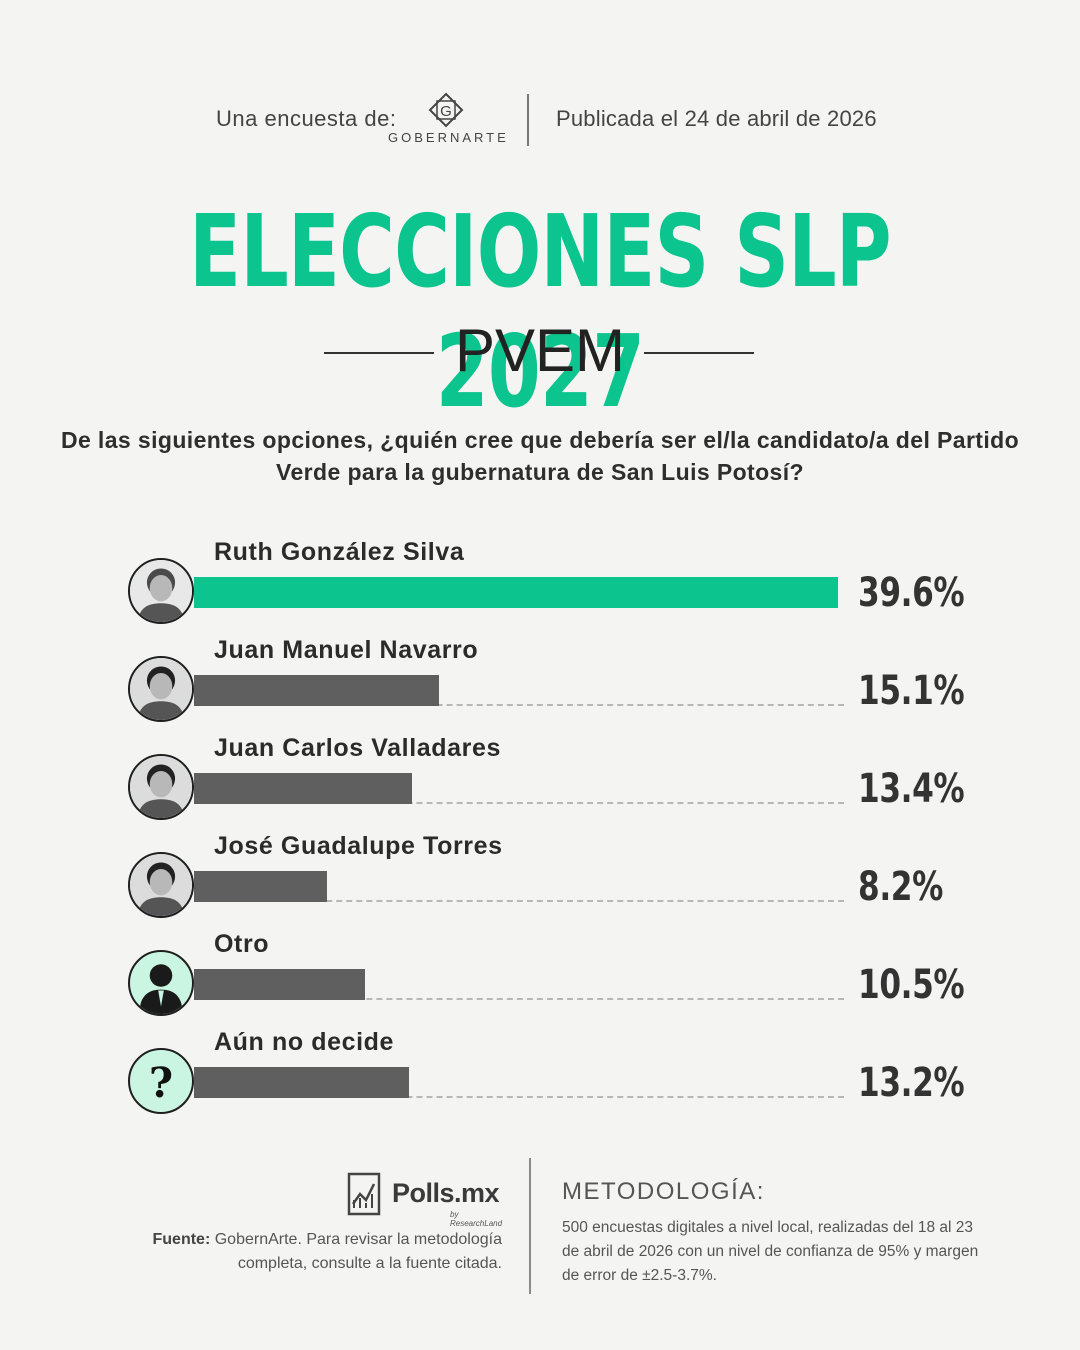 This screenshot has width=1080, height=1350. What do you see at coordinates (911, 593) in the screenshot?
I see `value-label: 39.6%` at bounding box center [911, 593].